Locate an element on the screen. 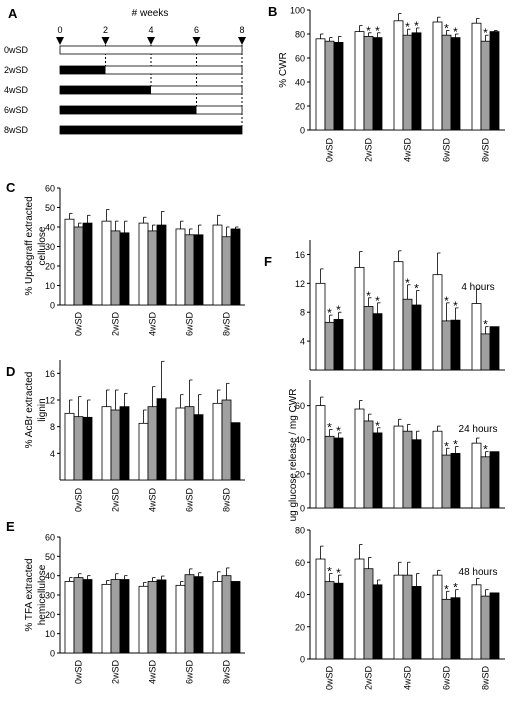 Image resolution: width=520 pixels, height=704 pixels. panel-title: 4 hours is located at coordinates (477, 287).